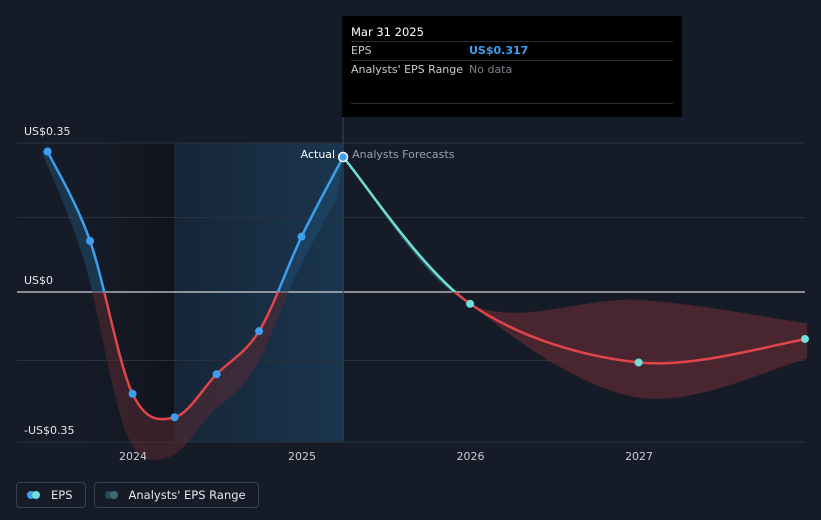 This screenshot has width=821, height=520. Describe the element at coordinates (133, 456) in the screenshot. I see `x-tick-label: 2024` at that location.